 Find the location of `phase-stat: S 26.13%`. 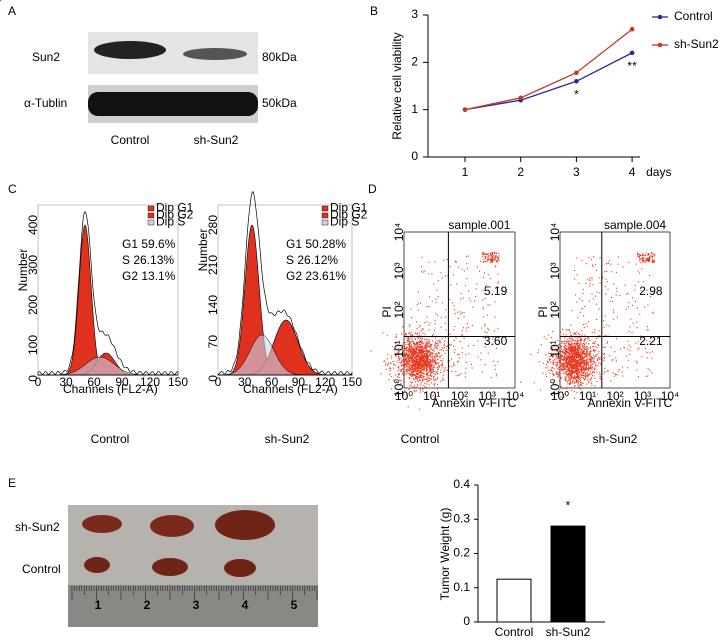

phase-stat: S 26.13% is located at coordinates (148, 260).